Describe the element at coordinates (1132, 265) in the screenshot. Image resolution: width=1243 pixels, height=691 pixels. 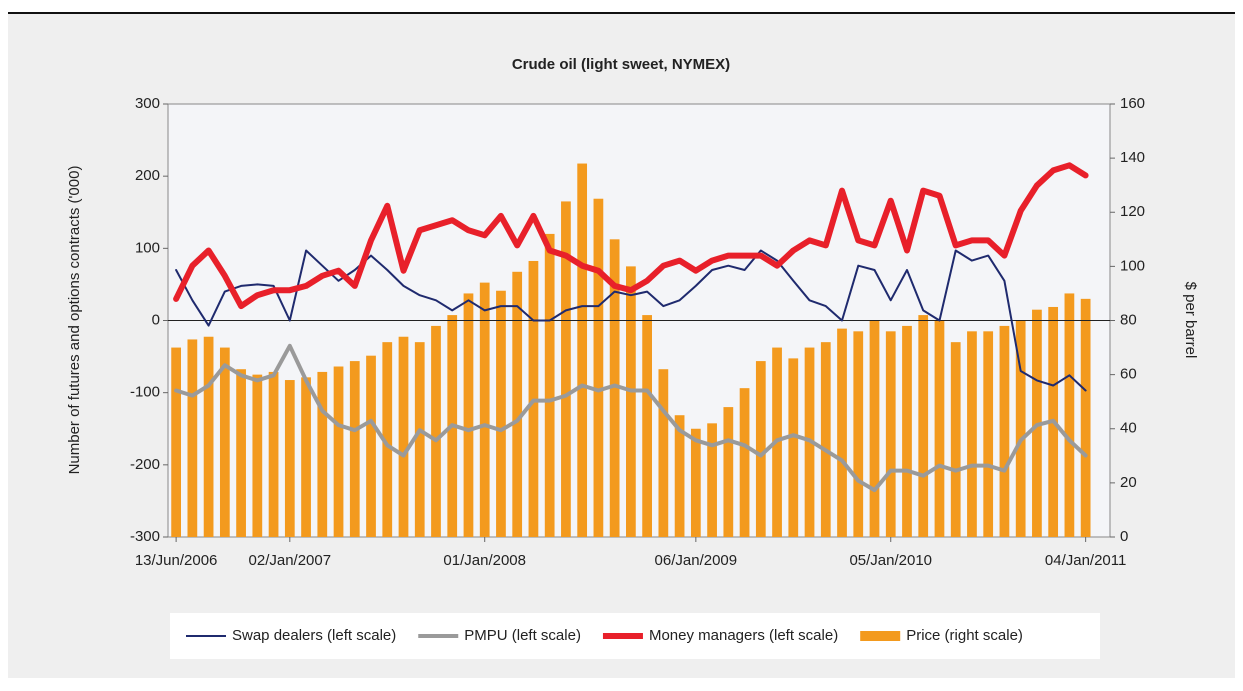
I see `y2-tick-label: 100` at that location.